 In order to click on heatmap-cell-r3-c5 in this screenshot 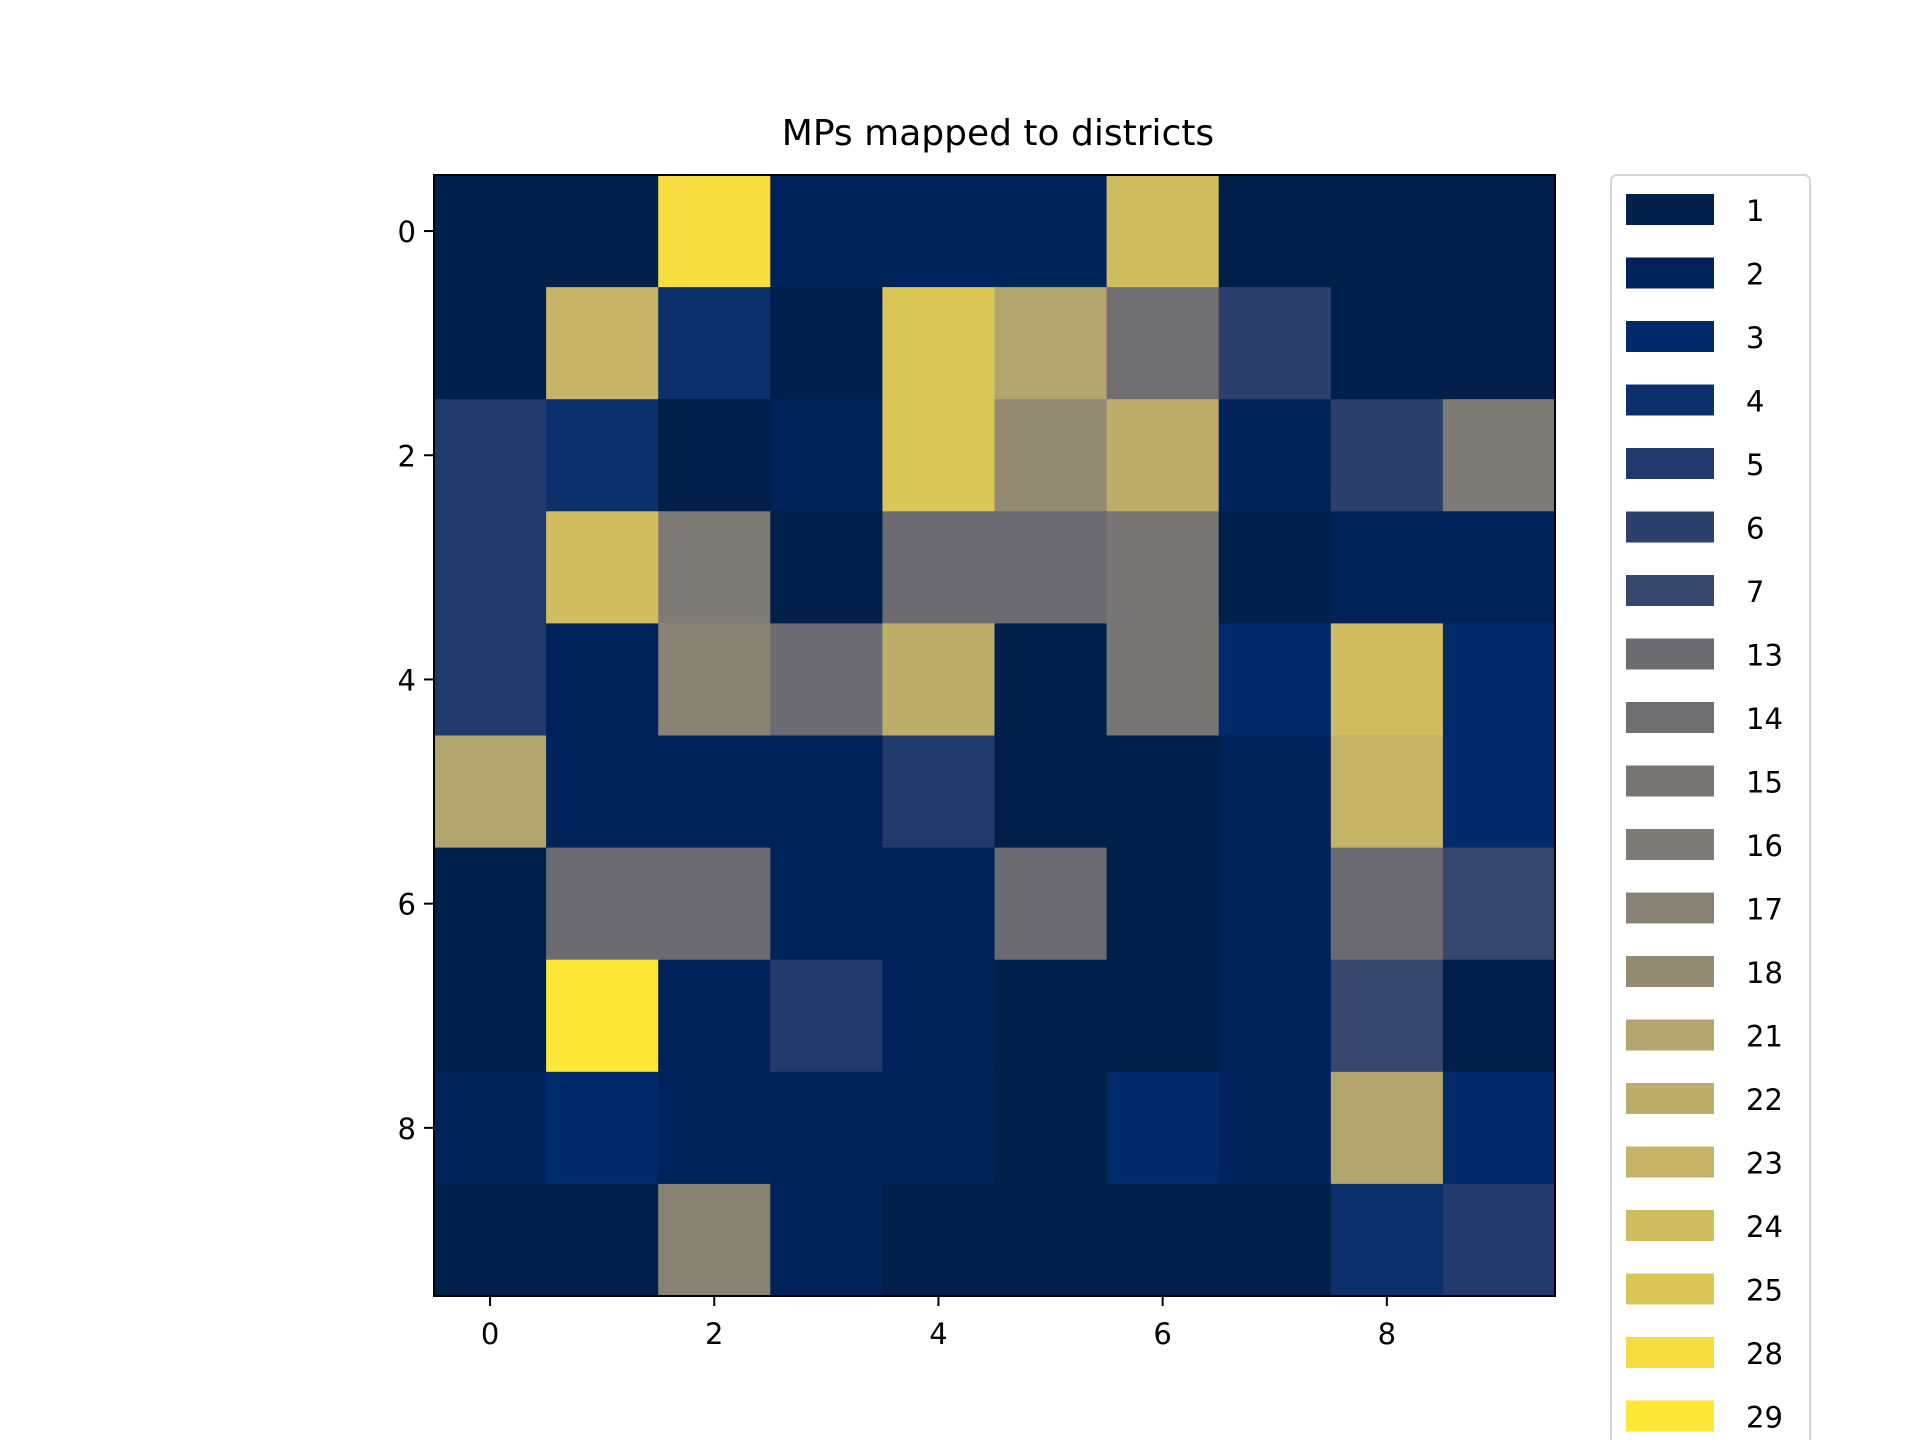, I will do `click(1051, 567)`.